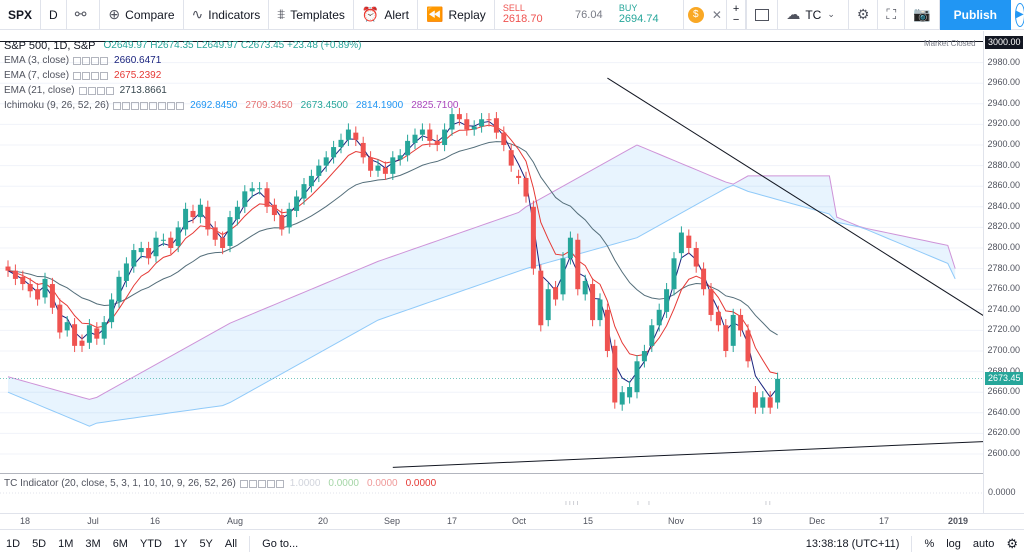 The width and height of the screenshot is (1024, 557). I want to click on templates-button: ⩨ Templates, so click(311, 15).